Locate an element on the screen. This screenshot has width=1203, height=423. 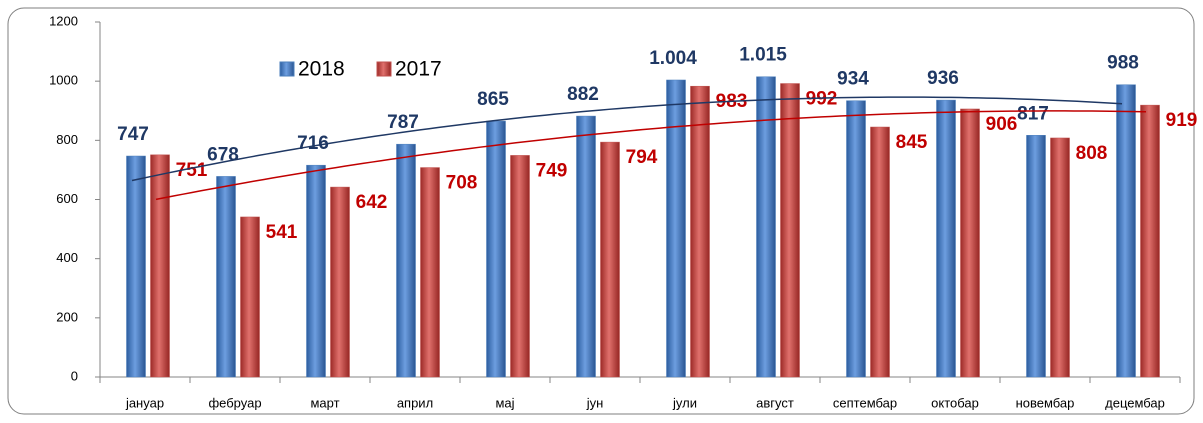
value-label: 716 is located at coordinates (313, 143).